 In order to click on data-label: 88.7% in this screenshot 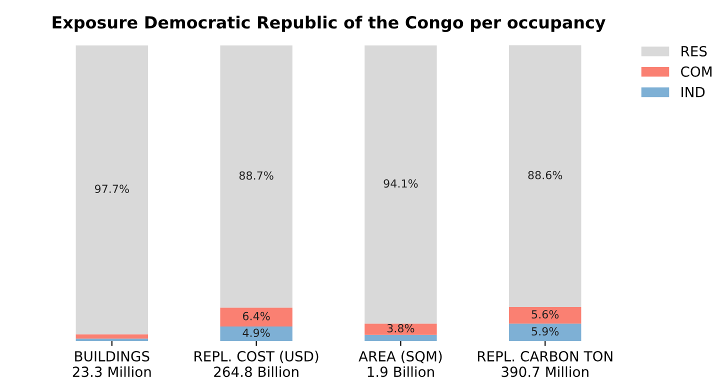, I will do `click(256, 175)`.